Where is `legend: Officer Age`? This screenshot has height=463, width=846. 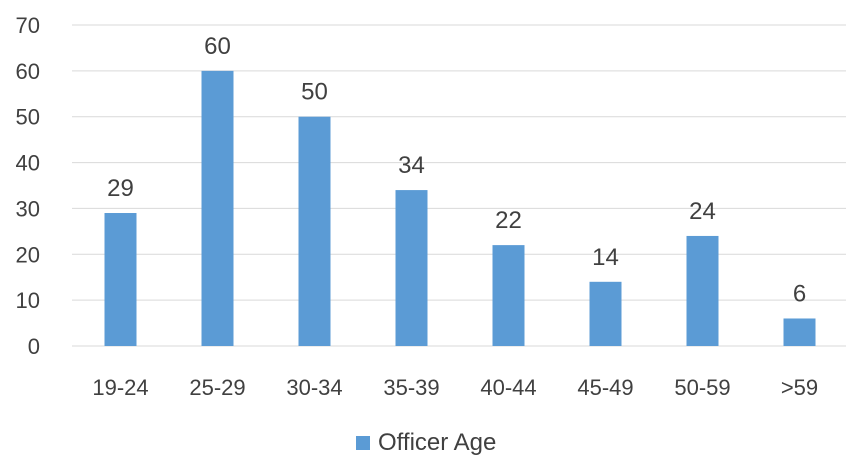 legend: Officer Age is located at coordinates (426, 442).